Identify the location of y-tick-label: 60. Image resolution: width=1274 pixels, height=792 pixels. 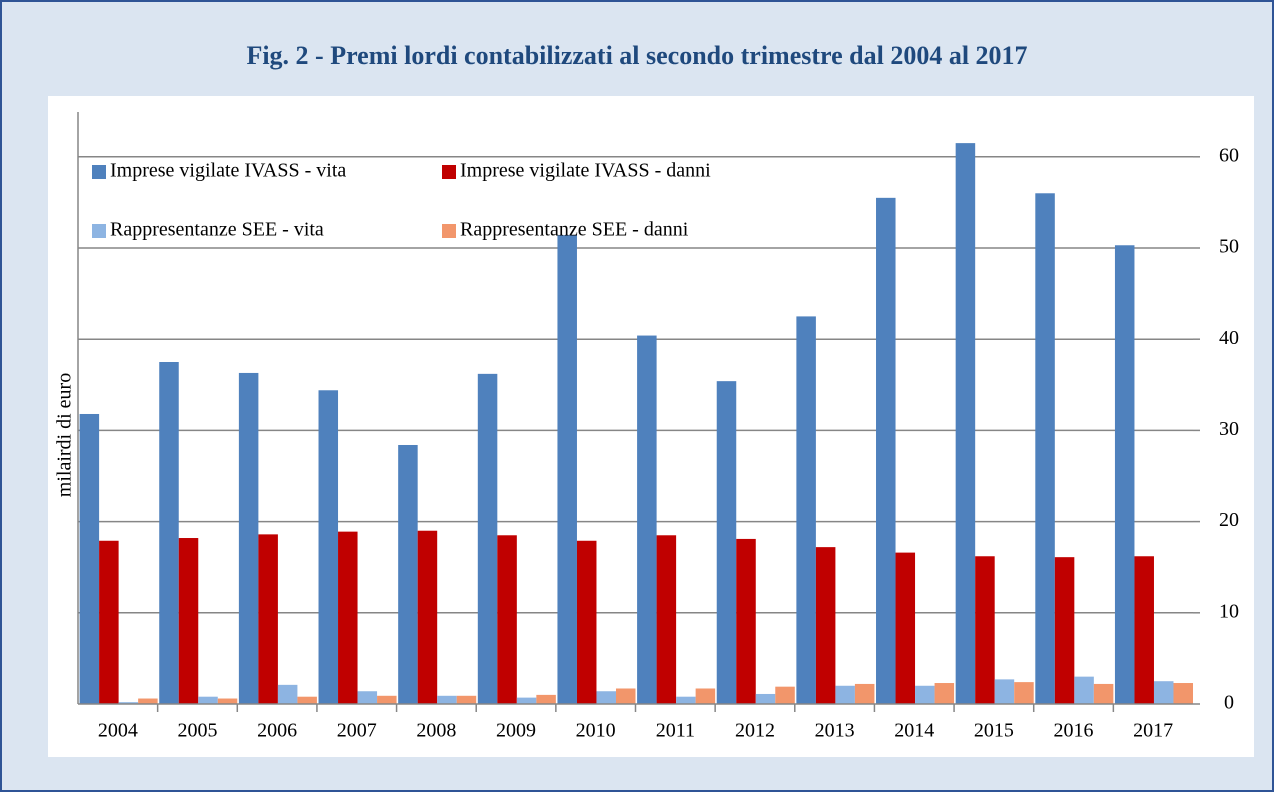
(1229, 155).